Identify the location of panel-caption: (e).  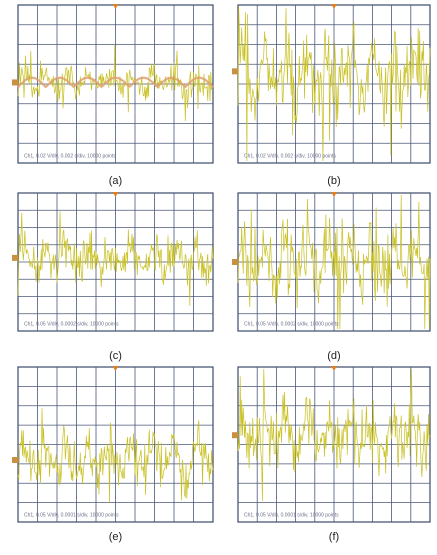
(115, 537).